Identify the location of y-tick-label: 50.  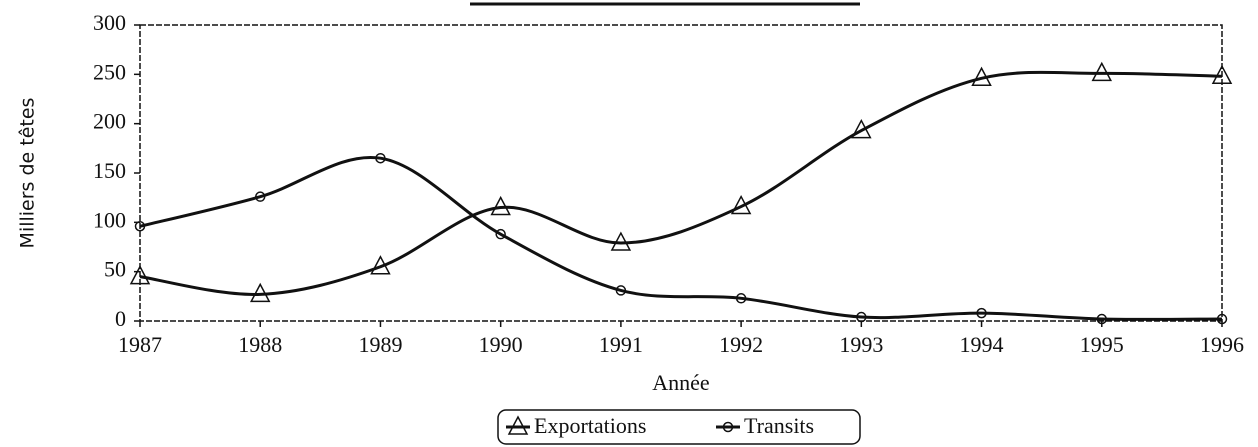
(115, 269).